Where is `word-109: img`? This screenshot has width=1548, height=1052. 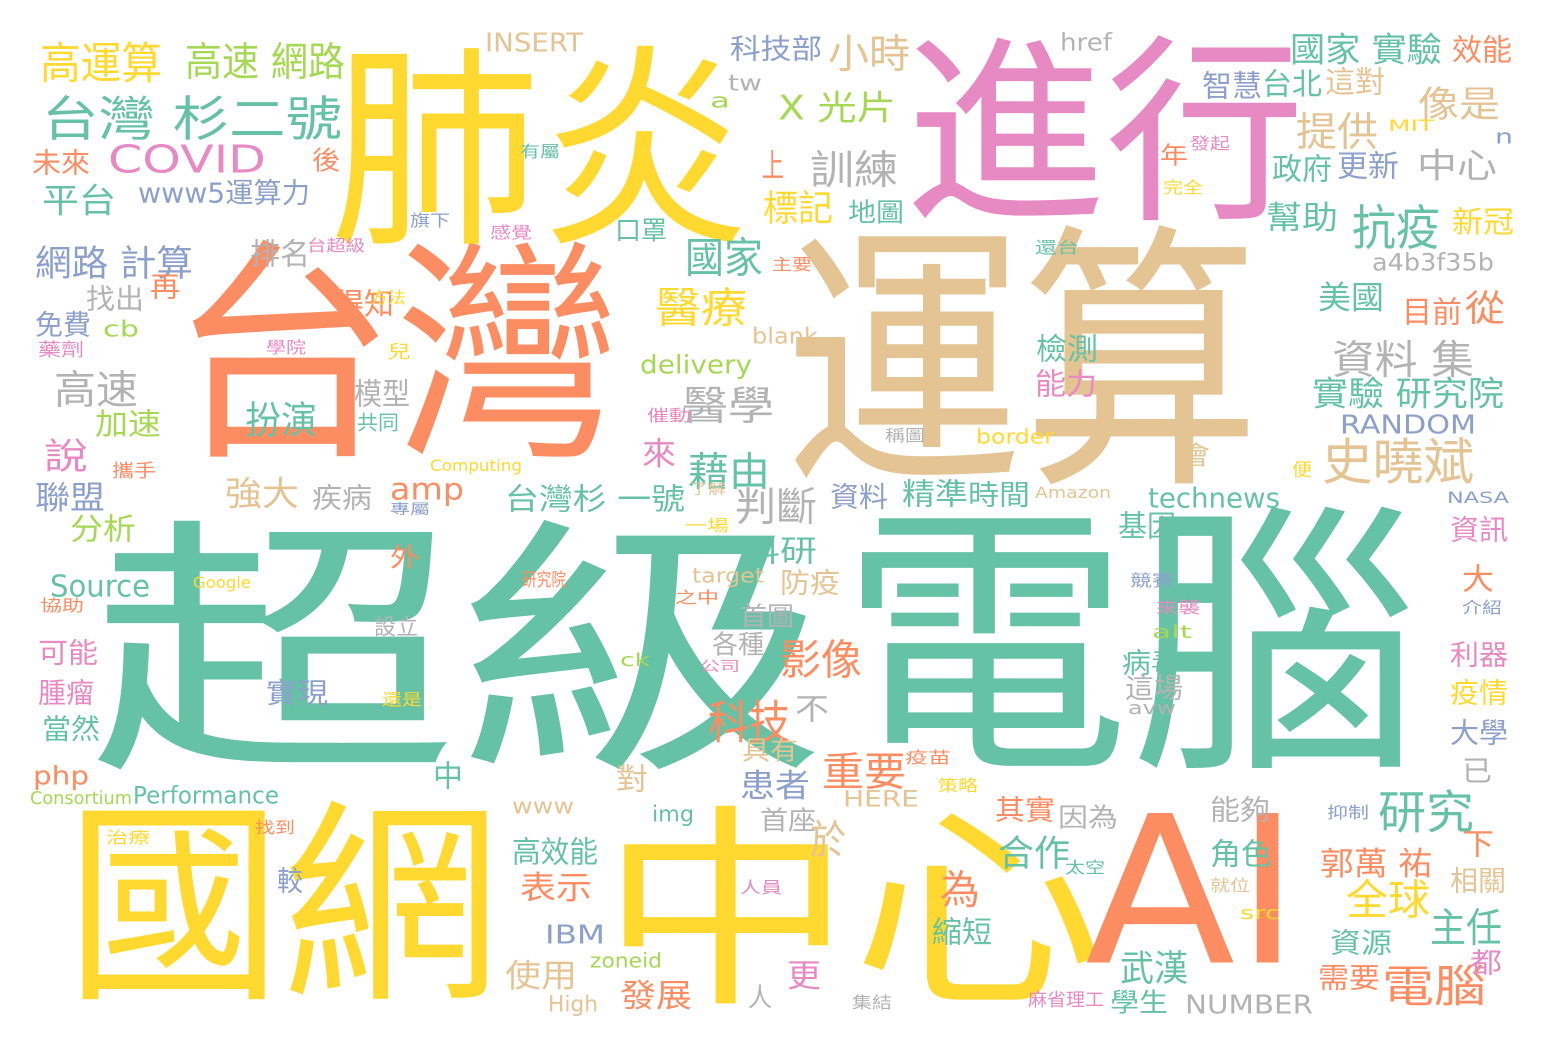
word-109: img is located at coordinates (673, 814).